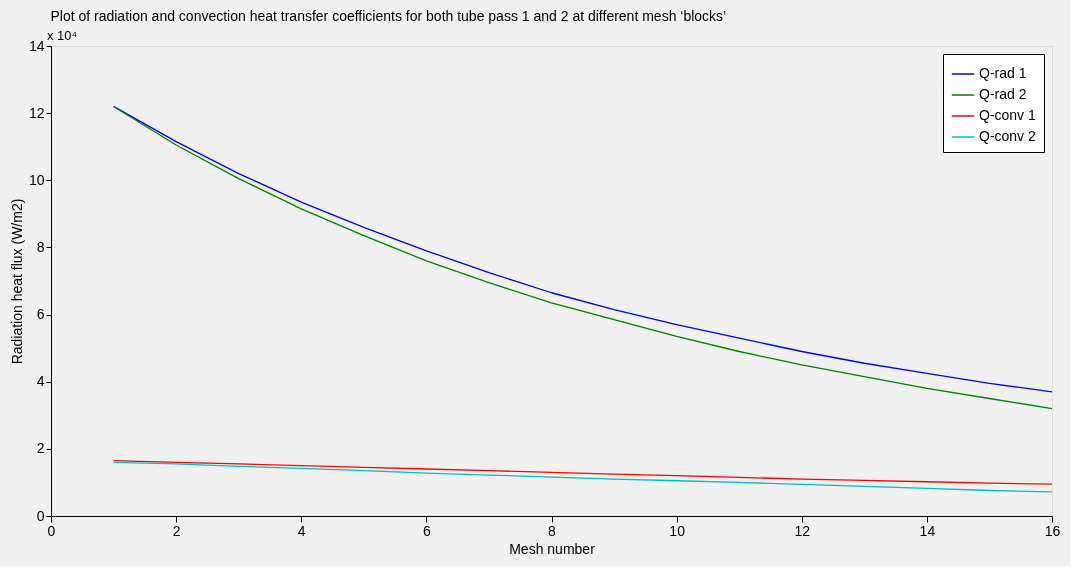  Describe the element at coordinates (1003, 73) in the screenshot. I see `legend-label: Q-rad 1` at that location.